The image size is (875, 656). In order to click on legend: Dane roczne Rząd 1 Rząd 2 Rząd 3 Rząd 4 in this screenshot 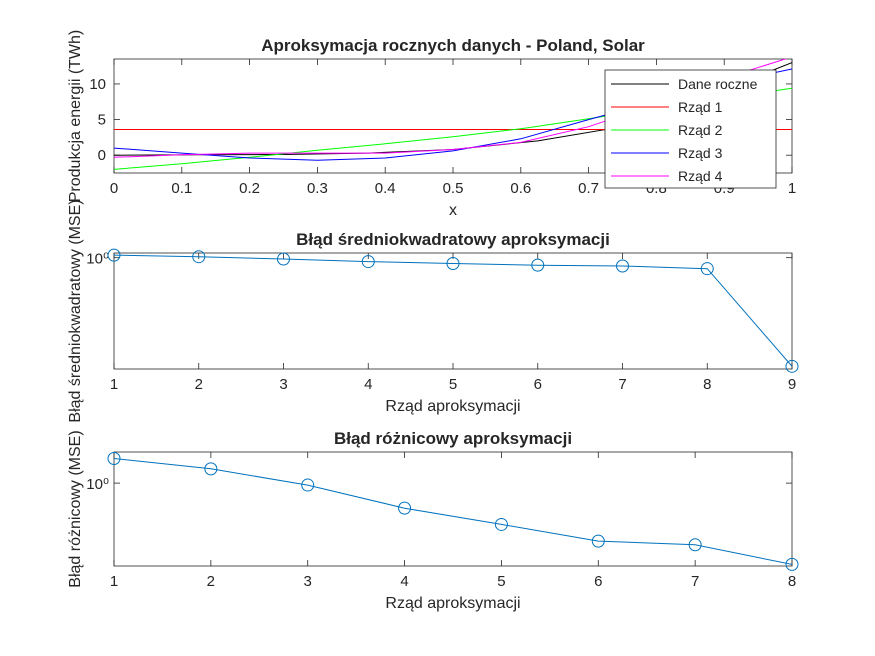, I will do `click(690, 129)`.